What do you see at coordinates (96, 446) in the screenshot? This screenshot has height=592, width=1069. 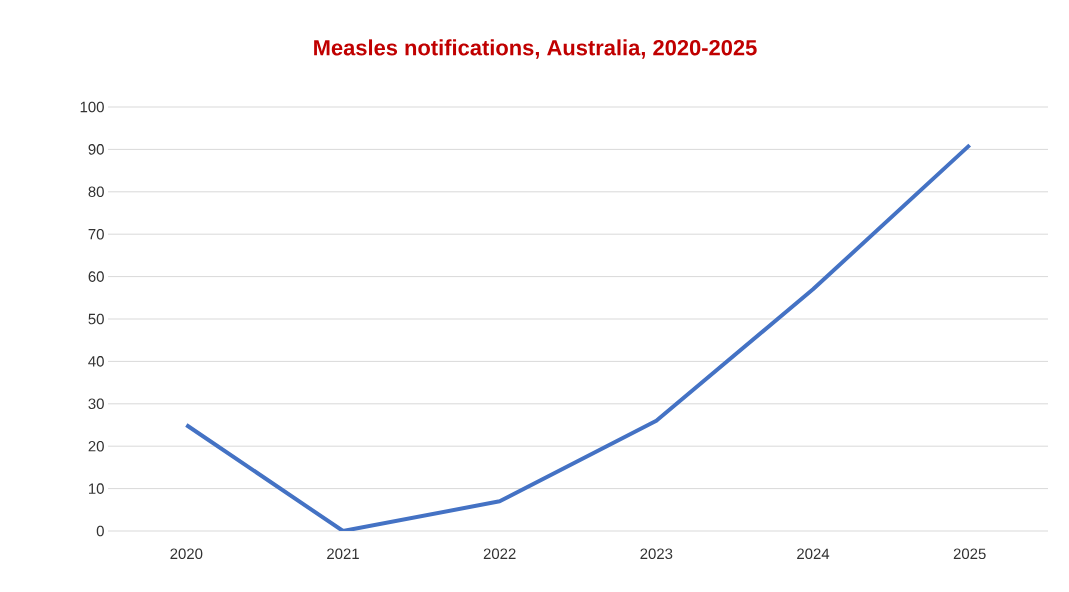 I see `y-tick-label: 20` at bounding box center [96, 446].